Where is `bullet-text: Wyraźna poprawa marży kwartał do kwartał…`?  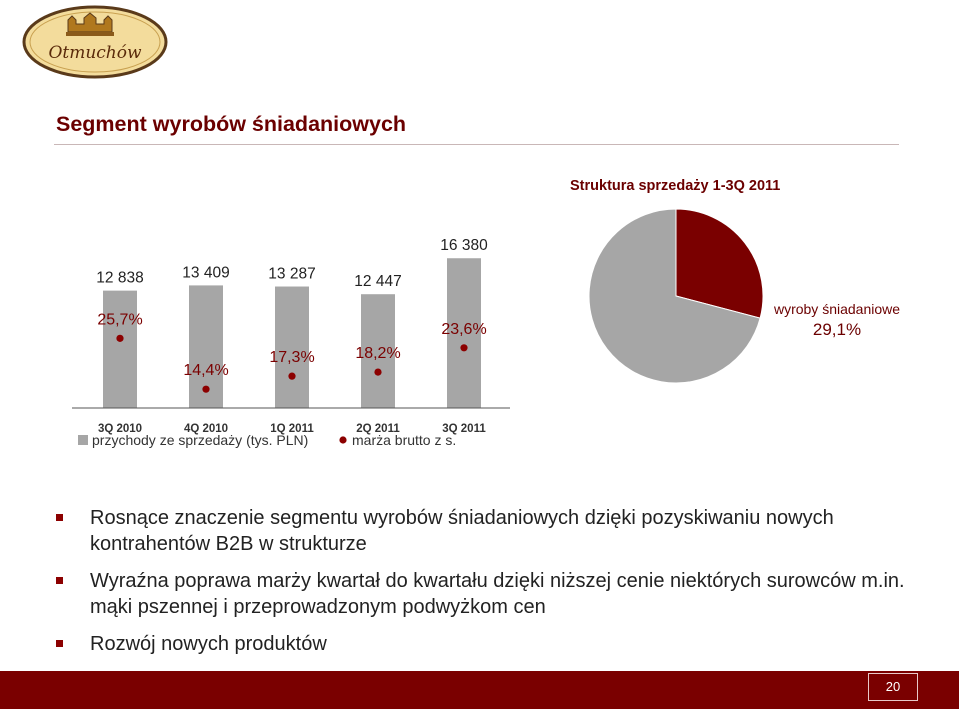 bullet-text: Wyraźna poprawa marży kwartał do kwartał… is located at coordinates (497, 594).